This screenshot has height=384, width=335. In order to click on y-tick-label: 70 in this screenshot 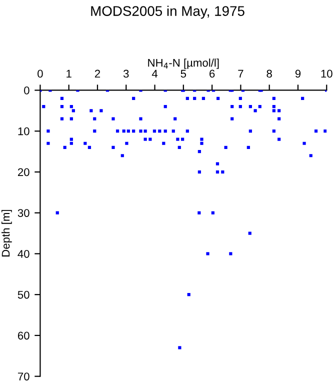, I will do `click(24, 376)`.